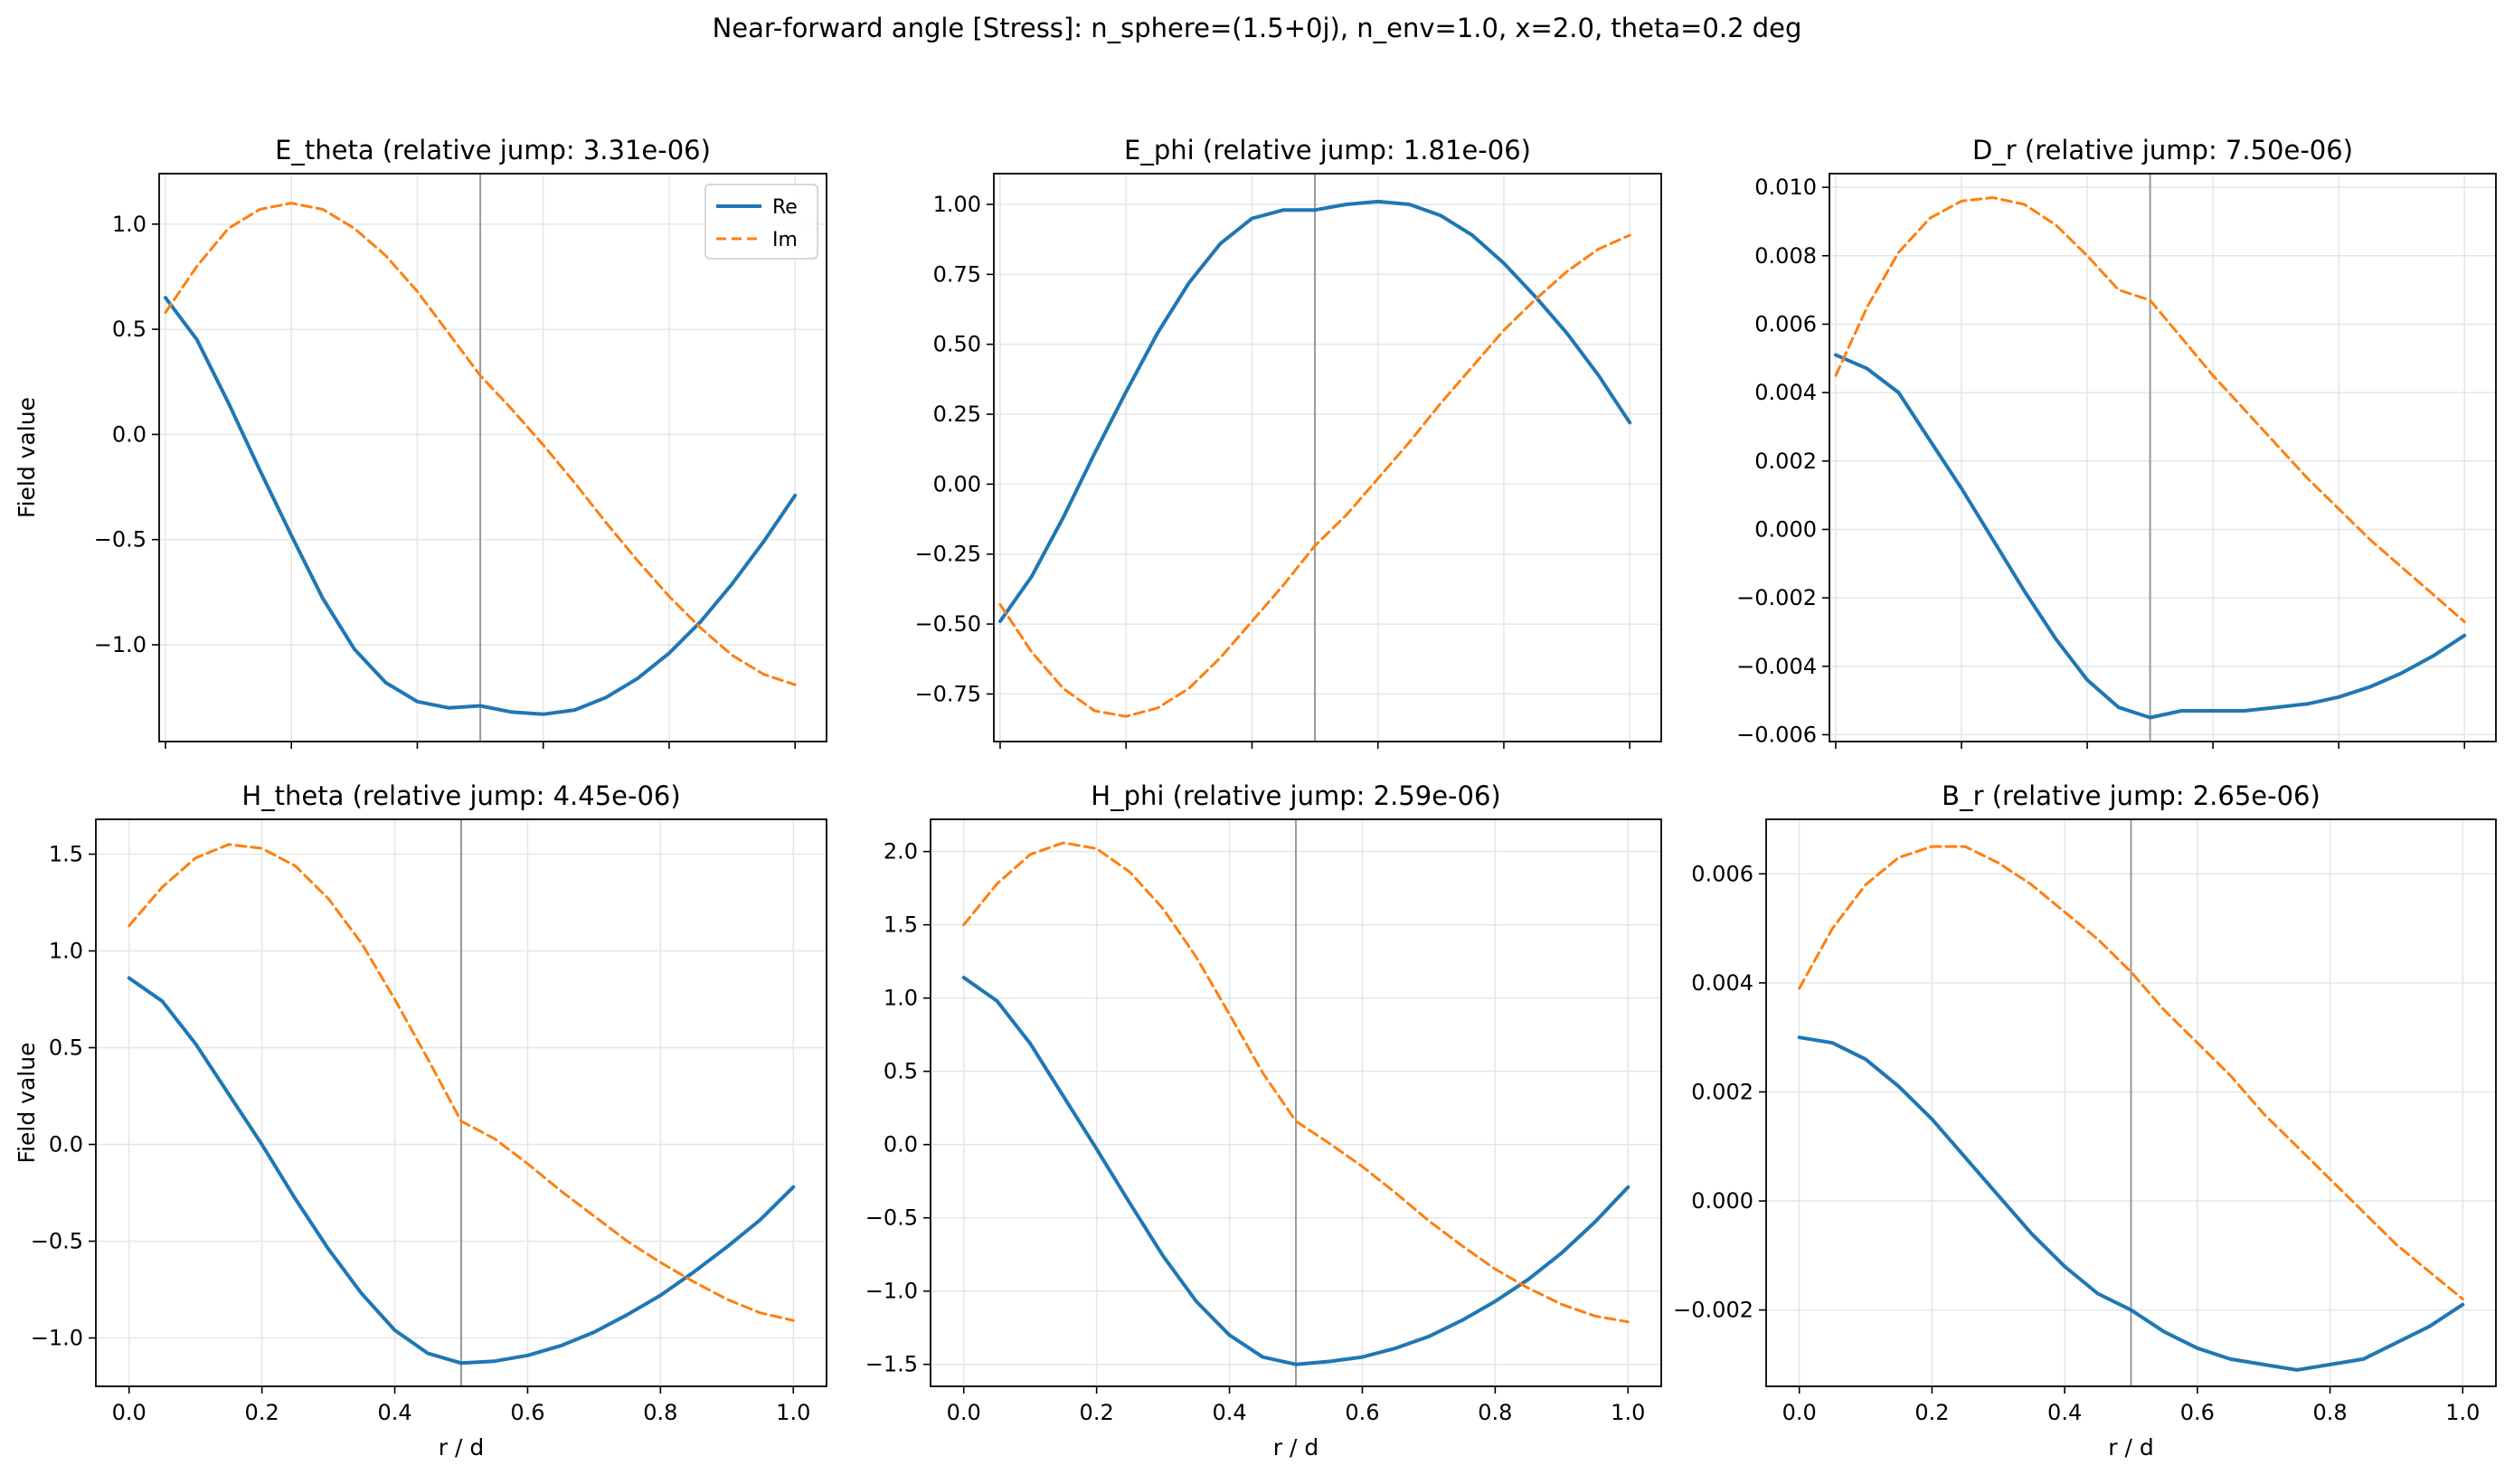 The height and width of the screenshot is (1484, 2514). What do you see at coordinates (947, 554) in the screenshot?
I see `y-tick-label: −0.25` at bounding box center [947, 554].